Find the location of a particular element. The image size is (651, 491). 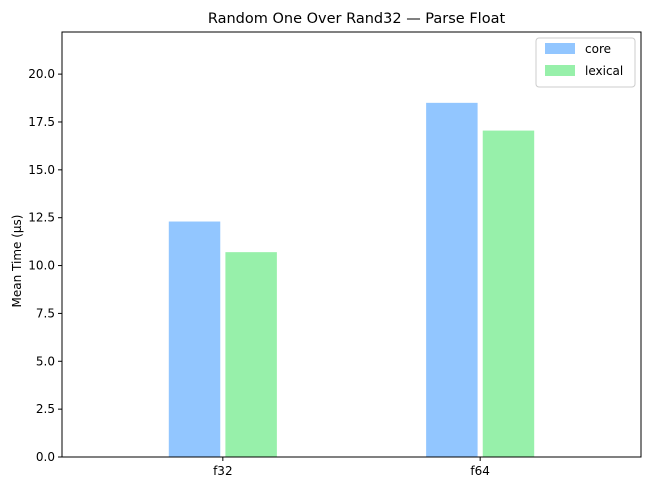

bar-lexical-f64 is located at coordinates (508, 293).